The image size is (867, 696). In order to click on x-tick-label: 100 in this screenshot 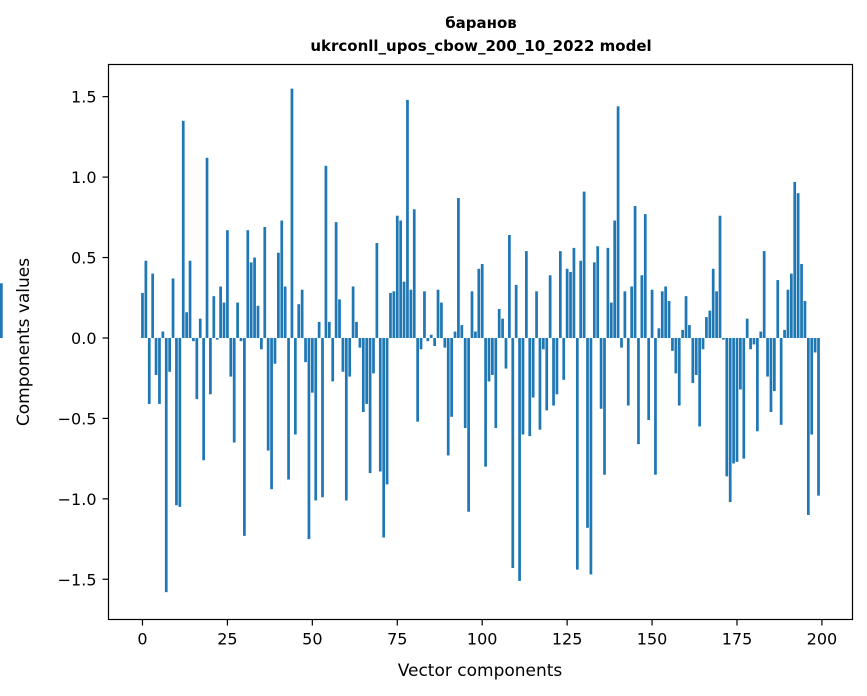, I will do `click(482, 639)`.